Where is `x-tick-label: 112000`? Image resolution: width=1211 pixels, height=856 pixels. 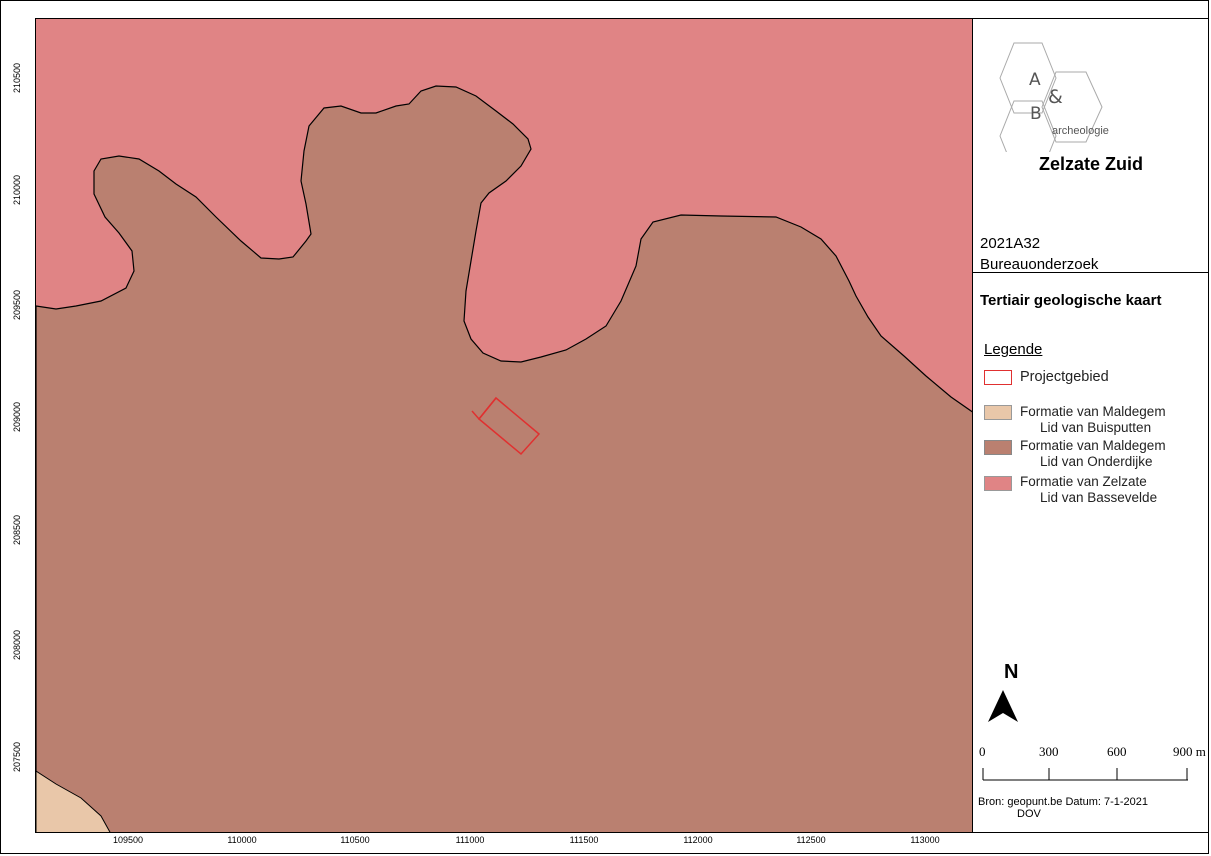
x-tick-label: 112000 is located at coordinates (698, 840).